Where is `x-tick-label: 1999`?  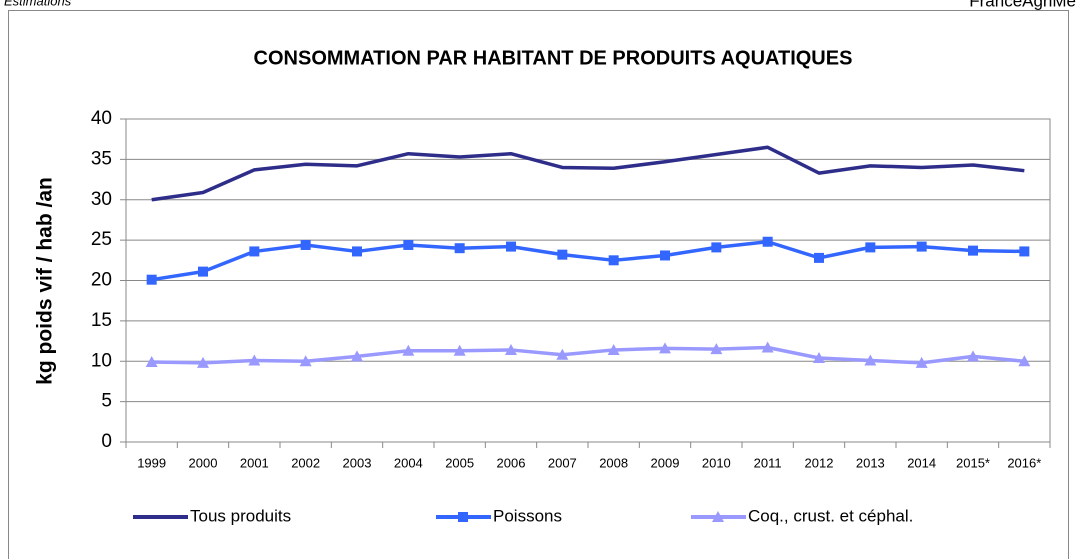
x-tick-label: 1999 is located at coordinates (151, 462).